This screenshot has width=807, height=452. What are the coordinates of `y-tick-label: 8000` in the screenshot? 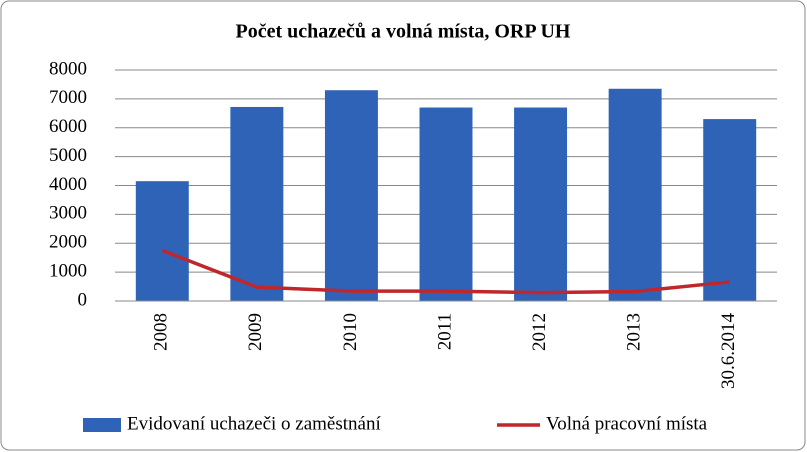 It's located at (68, 68).